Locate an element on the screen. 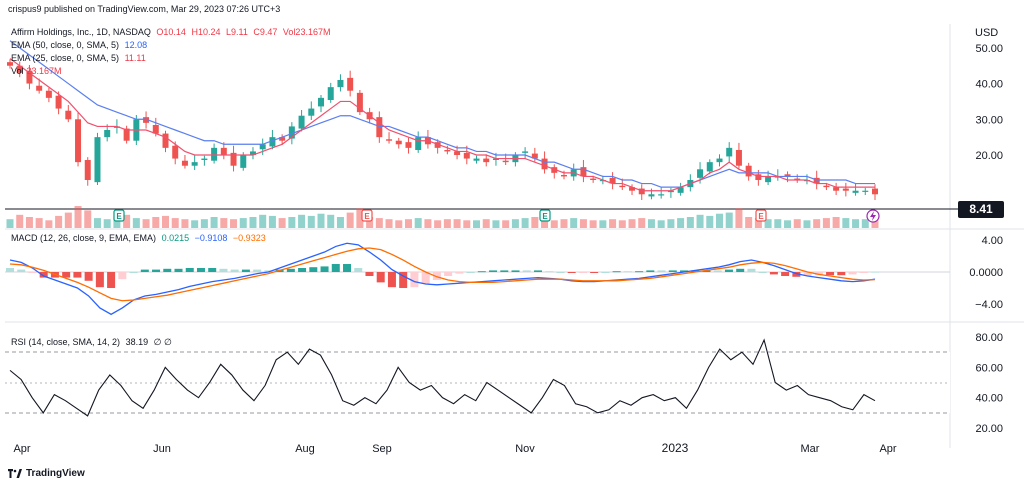 This screenshot has height=487, width=1024. event-lightning-icon is located at coordinates (873, 216).